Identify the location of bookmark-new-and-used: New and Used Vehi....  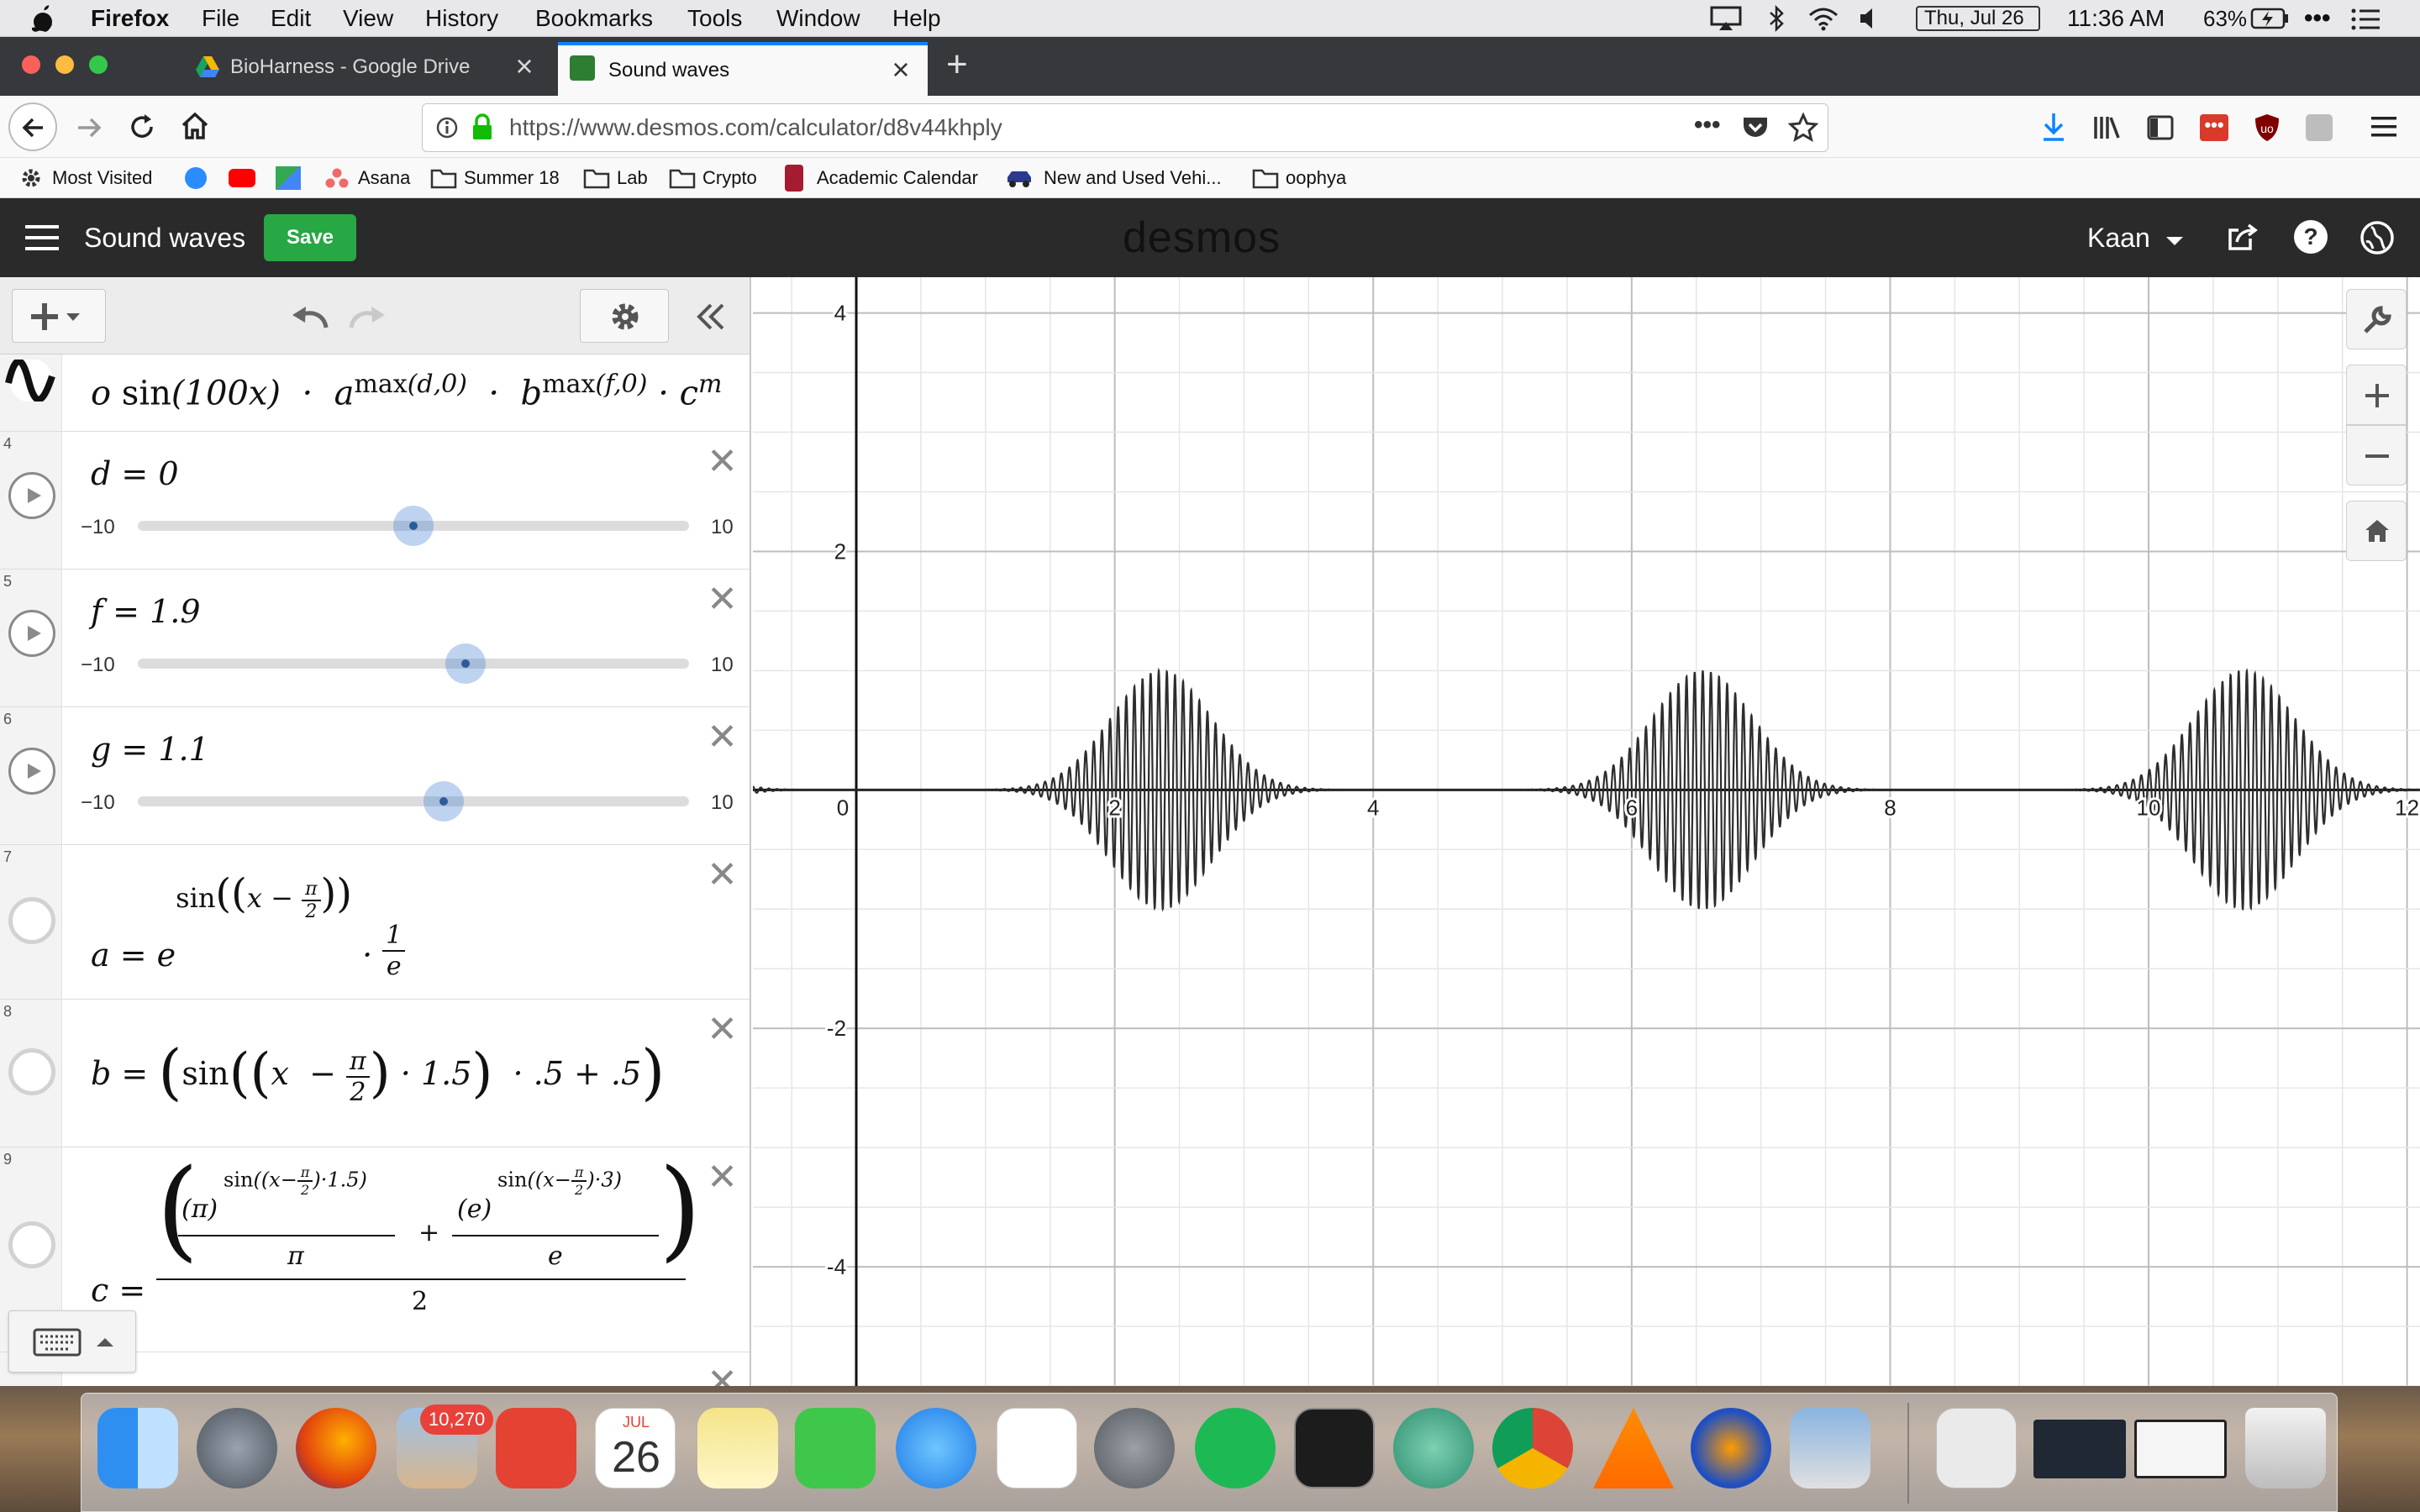
(1133, 177).